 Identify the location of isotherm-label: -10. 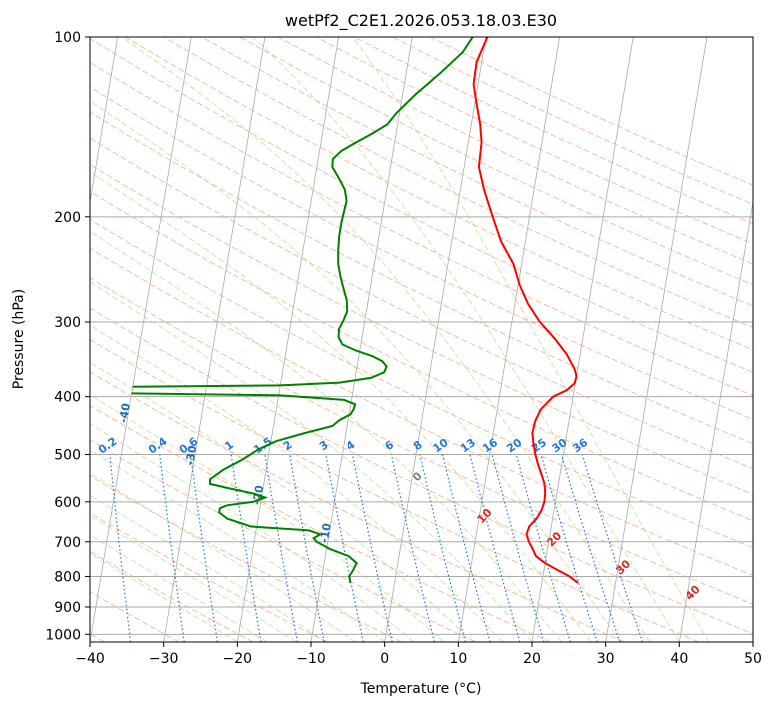
(326, 533).